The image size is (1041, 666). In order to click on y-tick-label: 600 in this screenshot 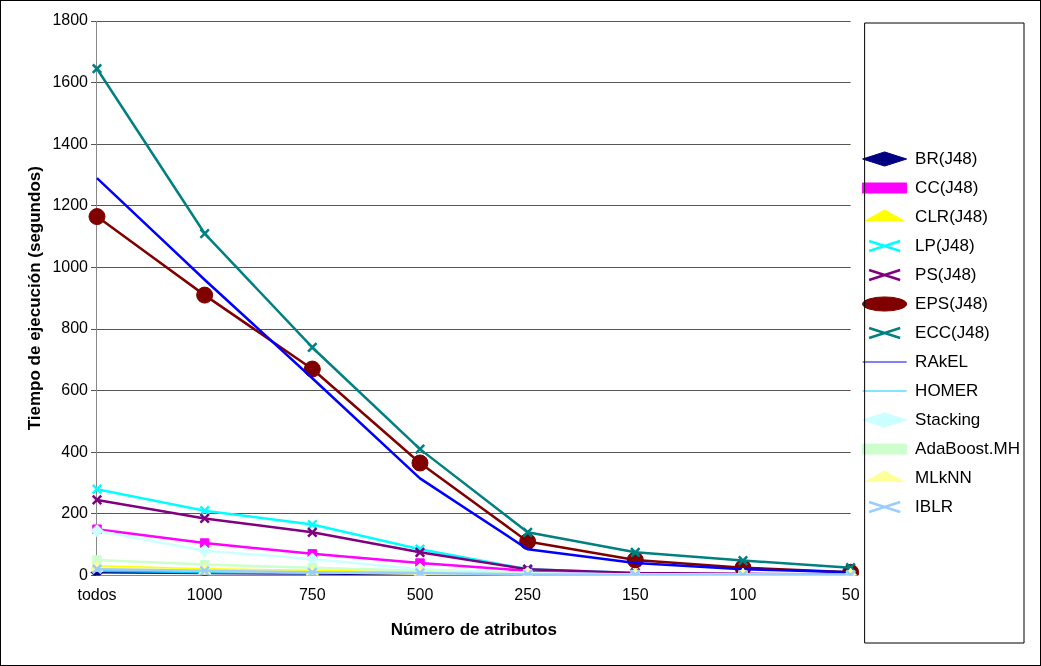, I will do `click(75, 390)`.